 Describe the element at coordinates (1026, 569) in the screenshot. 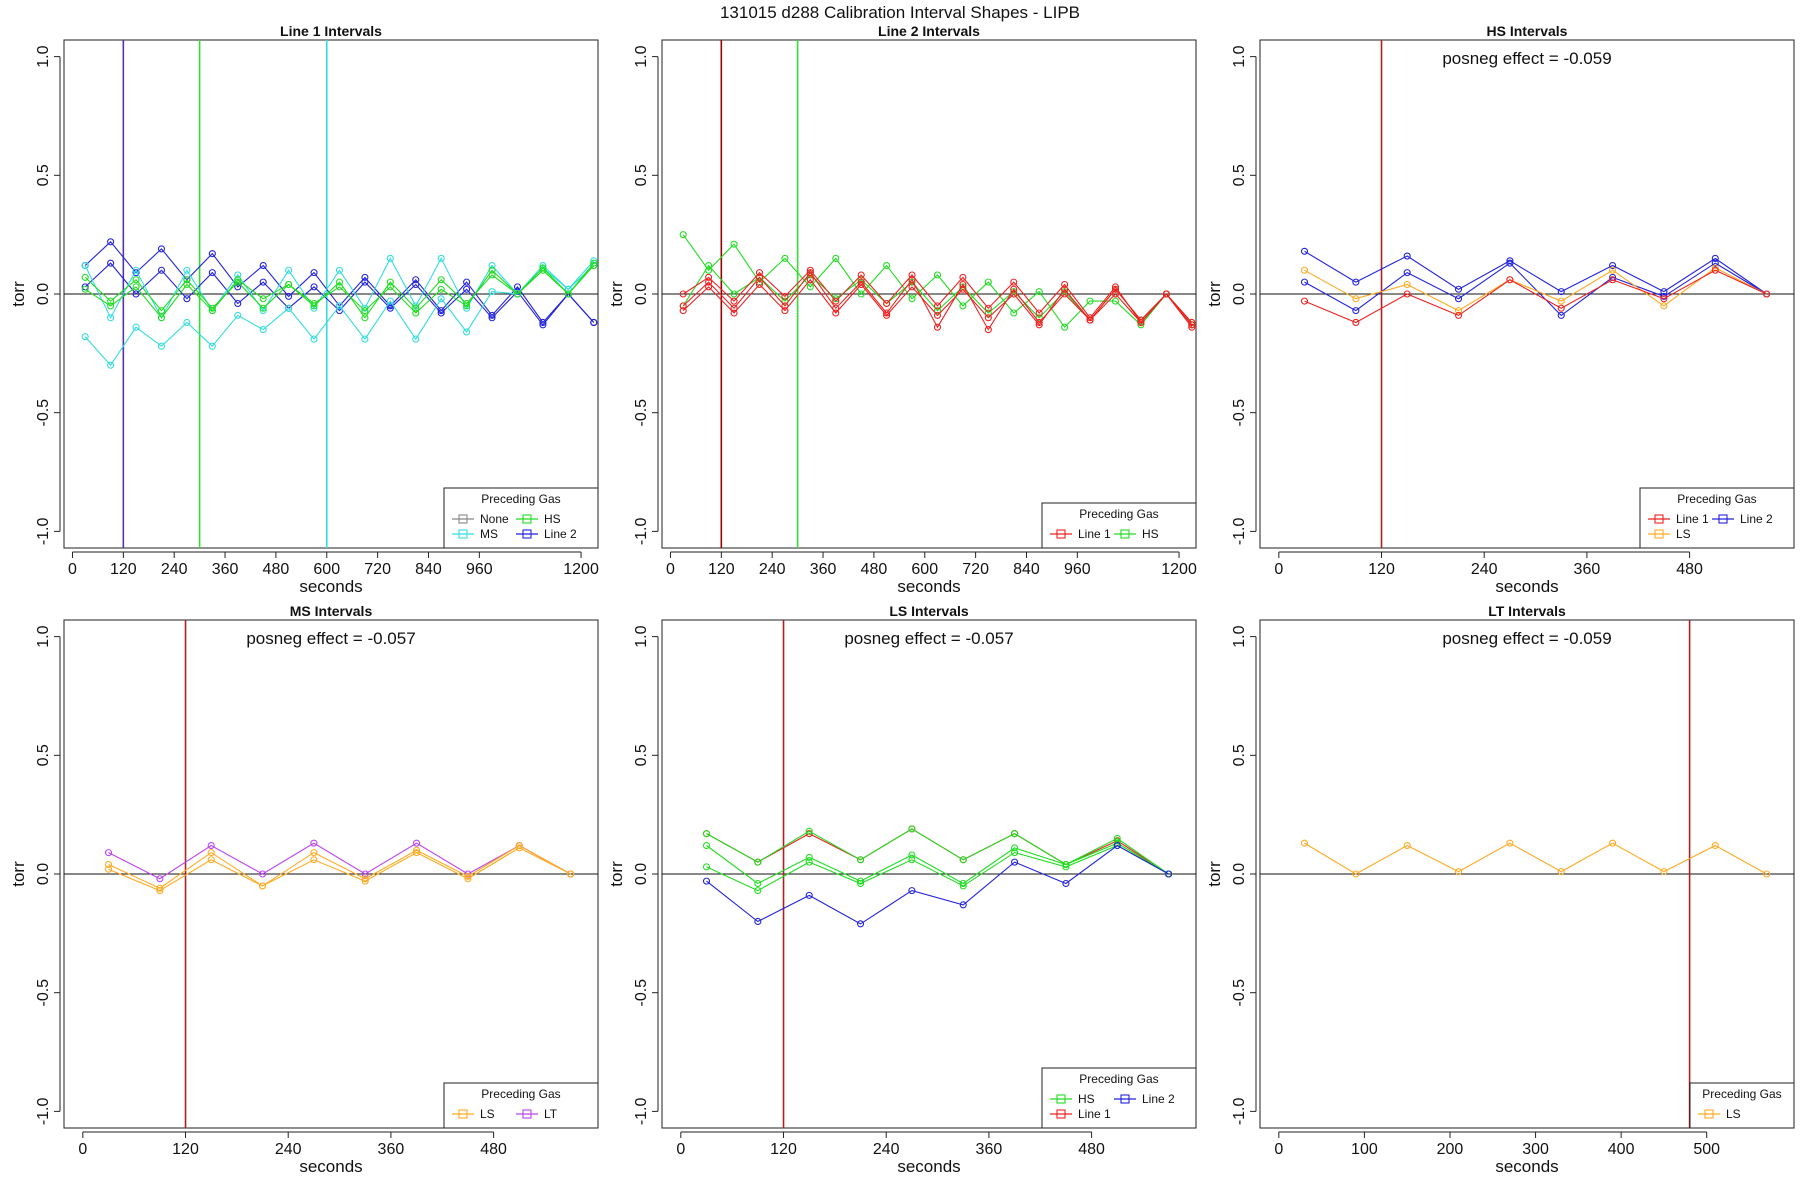

I see `x-tick-label: 840` at that location.